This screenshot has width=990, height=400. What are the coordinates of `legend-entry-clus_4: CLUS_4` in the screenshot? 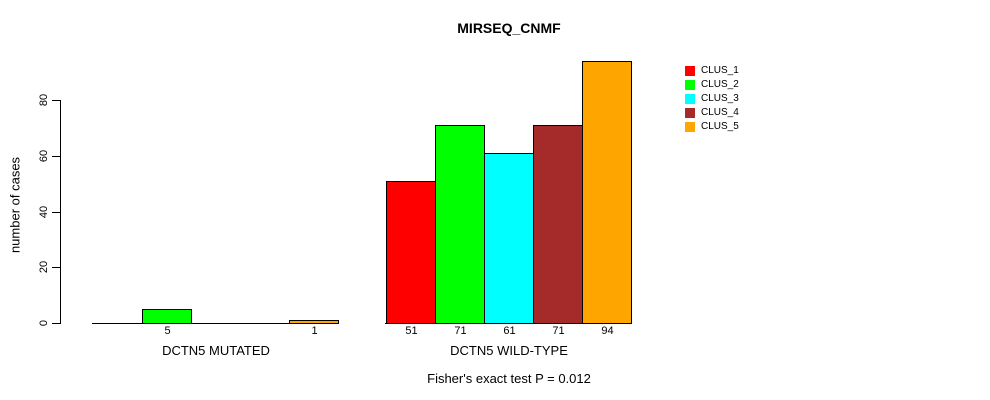 It's located at (712, 112).